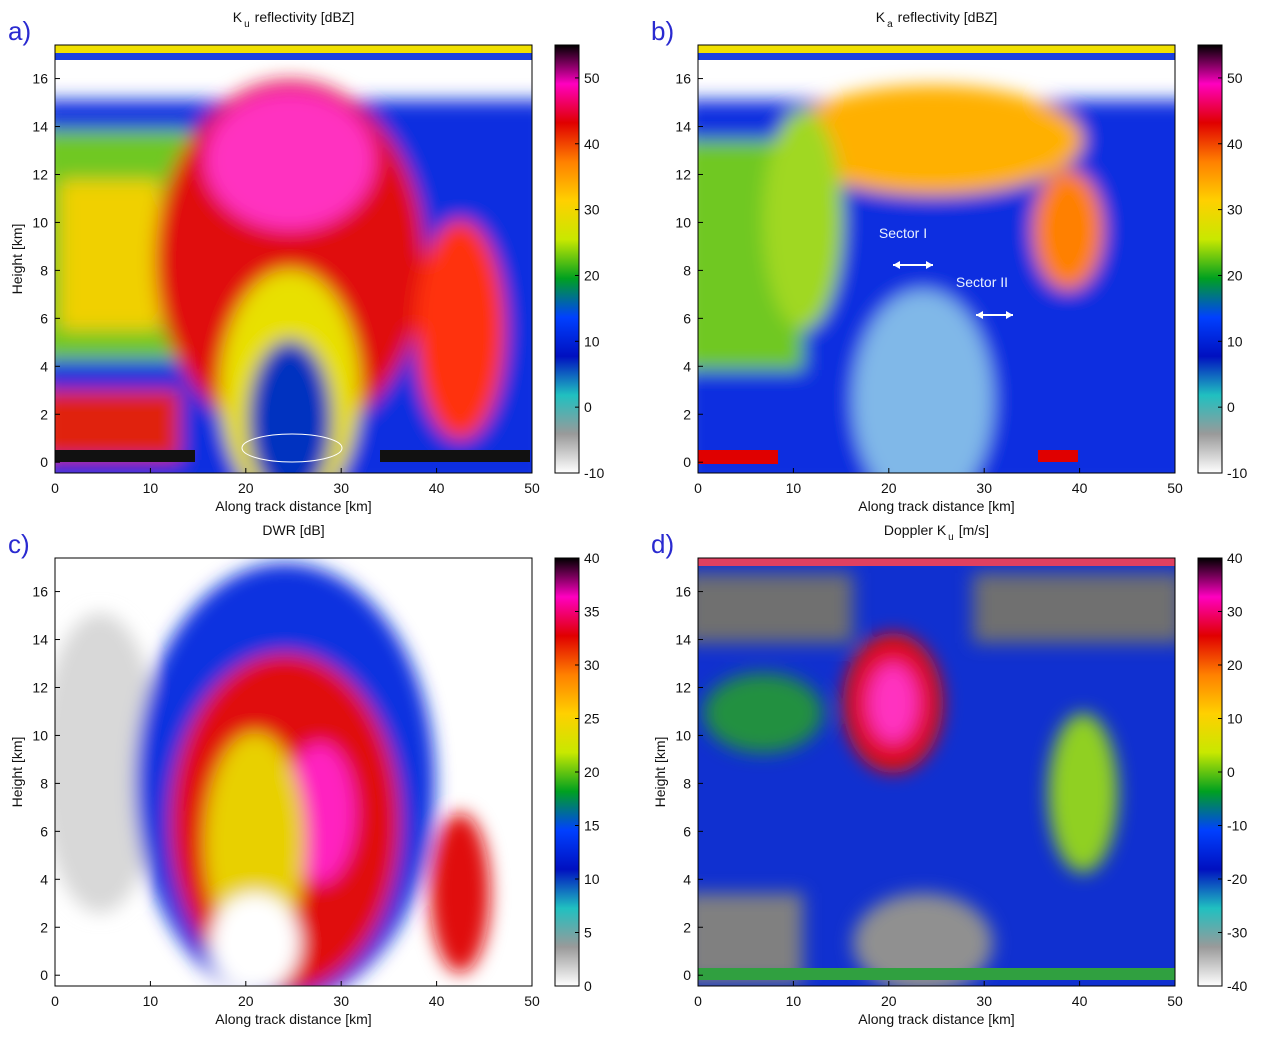 Image resolution: width=1262 pixels, height=1037 pixels. I want to click on colorbar-tick-label: -20, so click(1237, 879).